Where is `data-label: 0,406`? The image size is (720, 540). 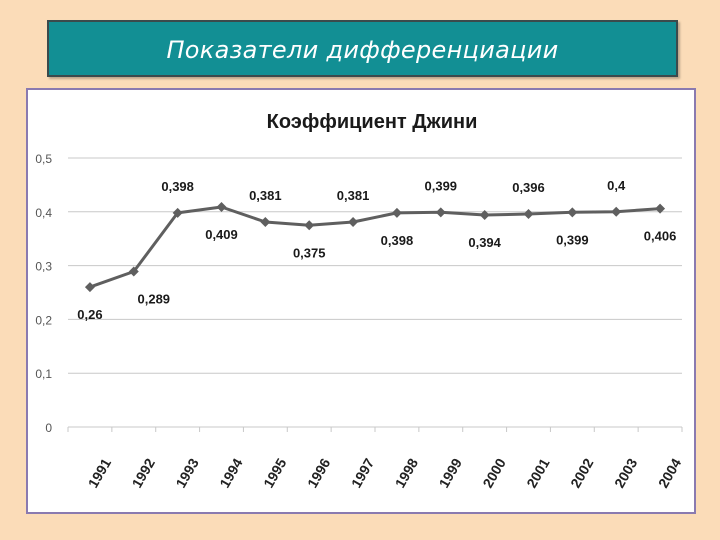
data-label: 0,406 is located at coordinates (660, 236).